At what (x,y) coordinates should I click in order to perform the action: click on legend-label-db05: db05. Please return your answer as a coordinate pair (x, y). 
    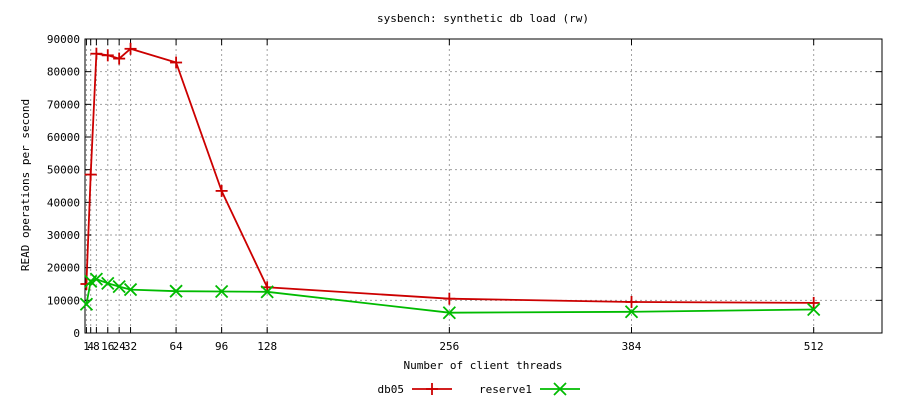
    Looking at the image, I should click on (391, 389).